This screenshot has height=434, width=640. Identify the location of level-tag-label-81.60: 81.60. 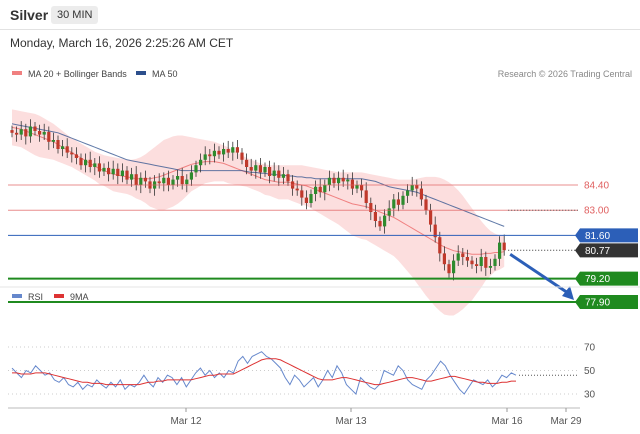
(597, 236).